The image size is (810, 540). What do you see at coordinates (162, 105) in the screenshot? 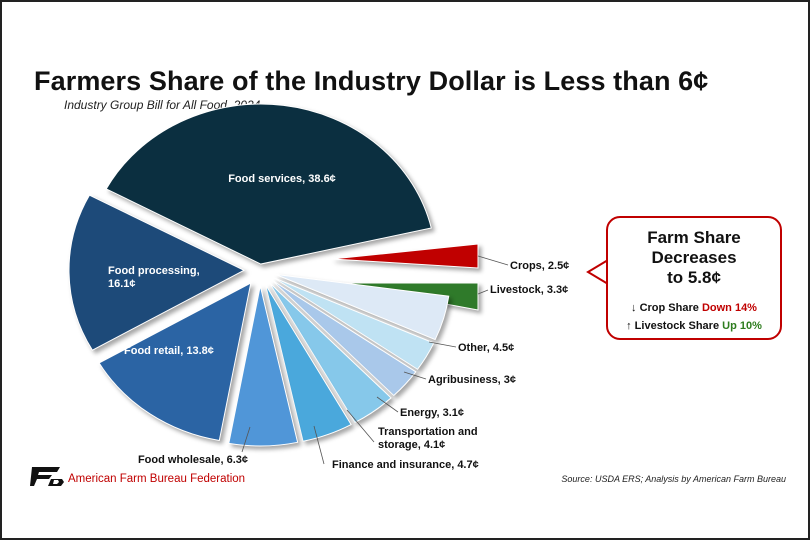
I see `chart-subtitle: Industry Group Bill for All Food, 2024` at bounding box center [162, 105].